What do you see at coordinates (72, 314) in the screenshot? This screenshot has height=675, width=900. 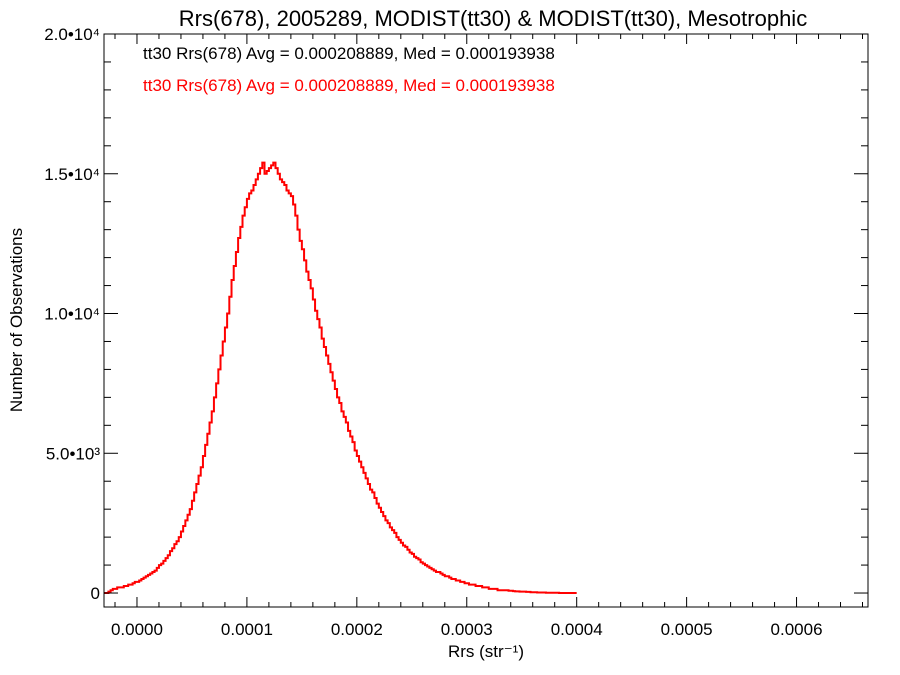 I see `y-tick-label: 1.0•10⁴` at bounding box center [72, 314].